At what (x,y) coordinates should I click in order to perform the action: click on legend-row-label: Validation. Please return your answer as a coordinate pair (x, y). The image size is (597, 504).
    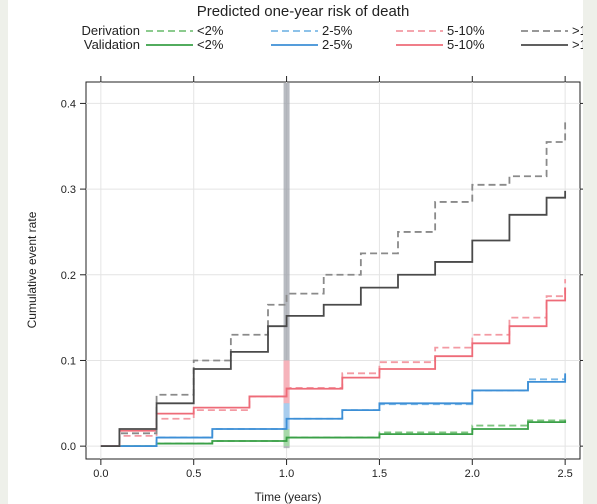
    Looking at the image, I should click on (112, 44).